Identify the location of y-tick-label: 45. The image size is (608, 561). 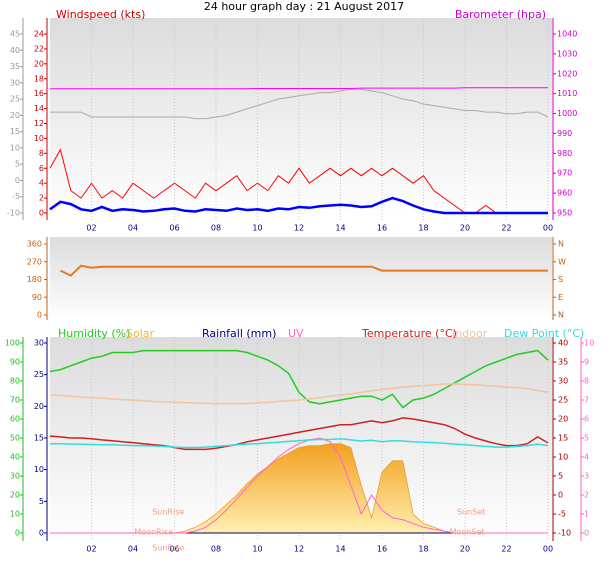
(15, 34).